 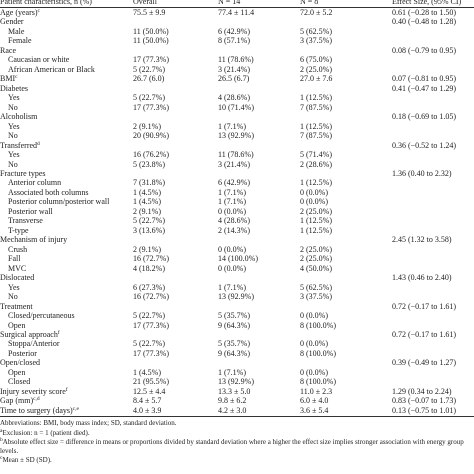 What do you see at coordinates (147, 192) in the screenshot?
I see `value-cell: 1 (4.5%)` at bounding box center [147, 192].